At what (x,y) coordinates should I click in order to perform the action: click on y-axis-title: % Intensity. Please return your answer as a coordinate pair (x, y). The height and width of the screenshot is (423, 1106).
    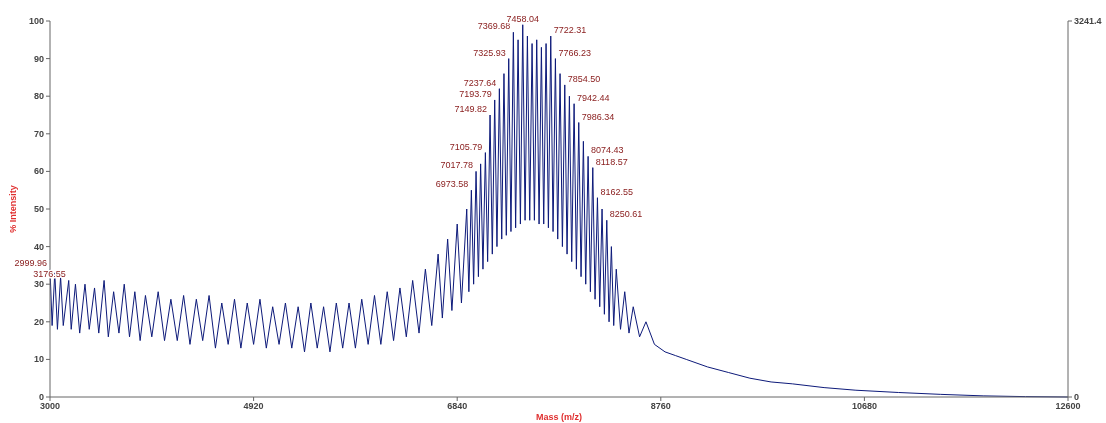
    Looking at the image, I should click on (13, 209).